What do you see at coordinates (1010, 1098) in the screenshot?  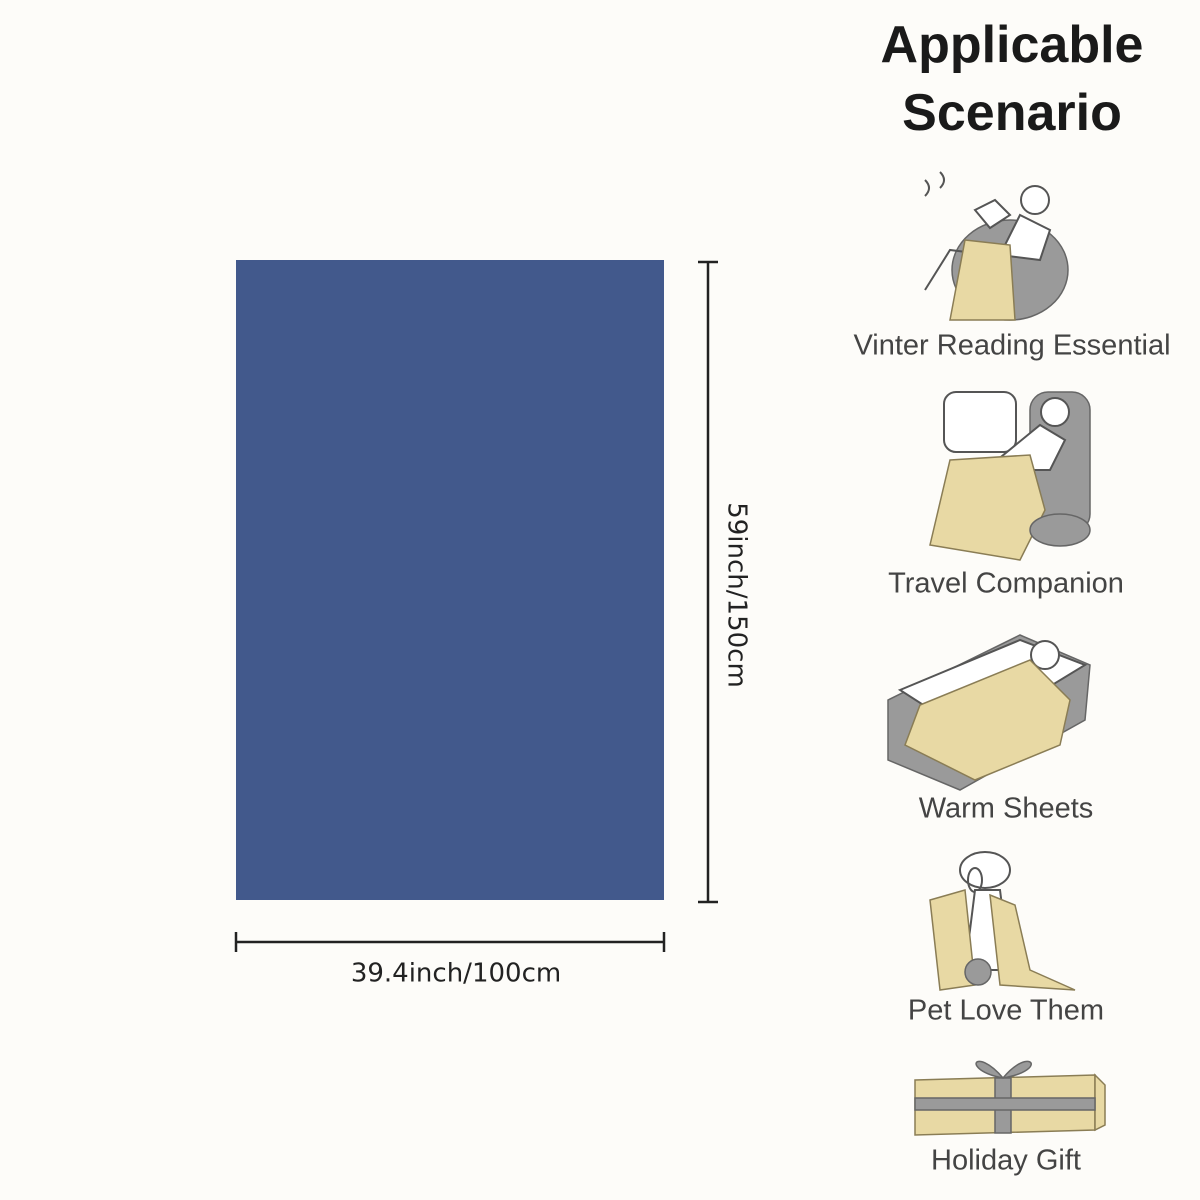 I see `gift-icon` at bounding box center [1010, 1098].